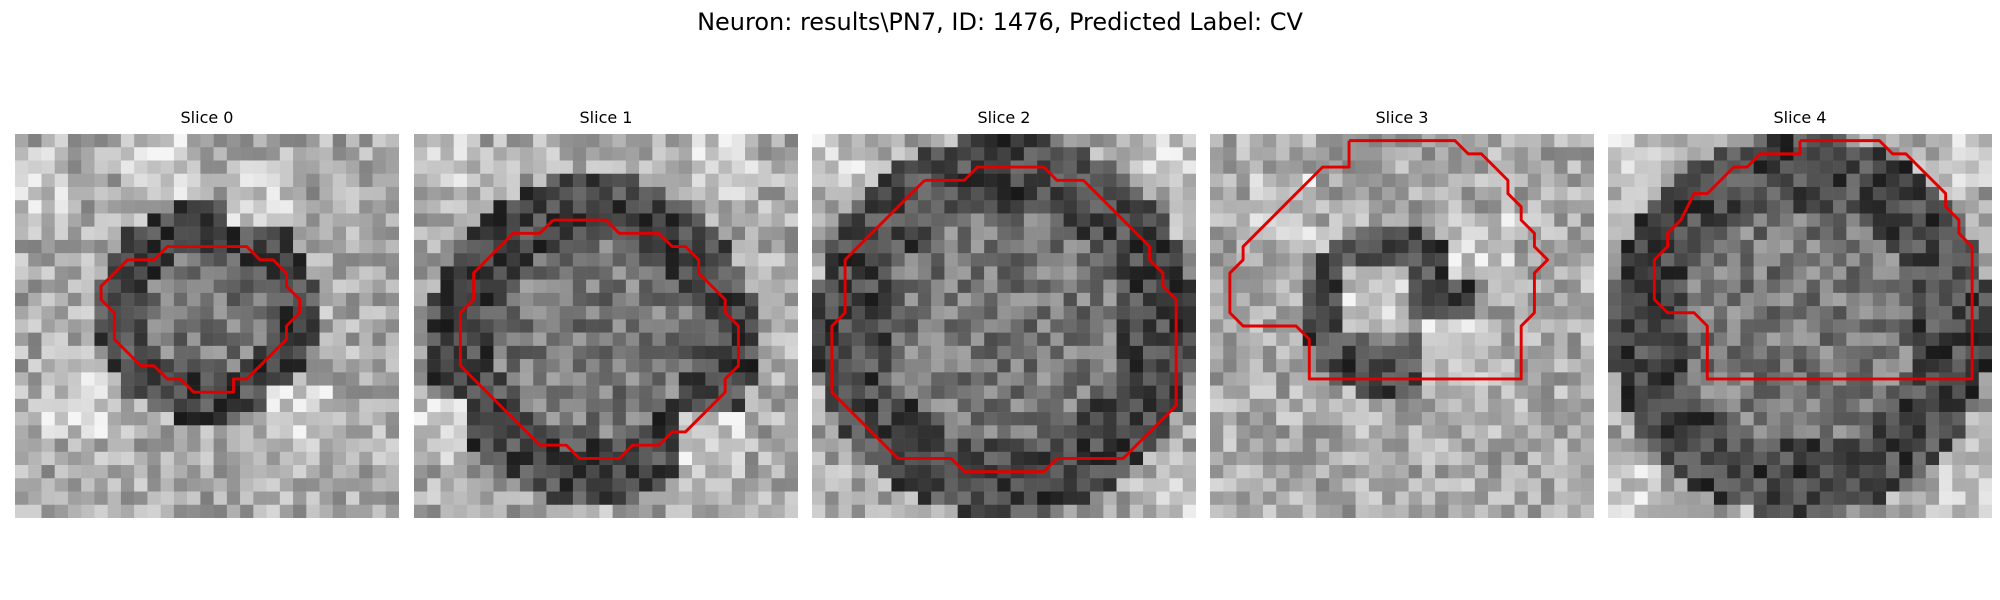 The width and height of the screenshot is (2000, 600). What do you see at coordinates (1800, 117) in the screenshot?
I see `slice-title: Slice 4` at bounding box center [1800, 117].